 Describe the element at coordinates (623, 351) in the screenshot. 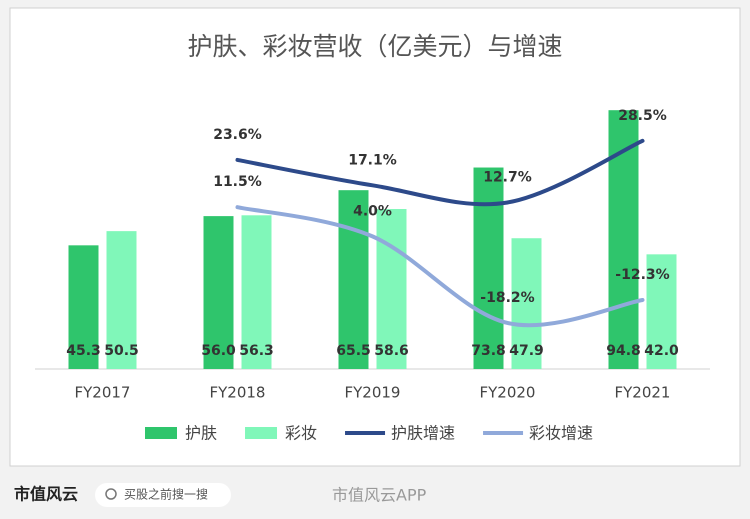

I see `bar-label: 94.8` at that location.